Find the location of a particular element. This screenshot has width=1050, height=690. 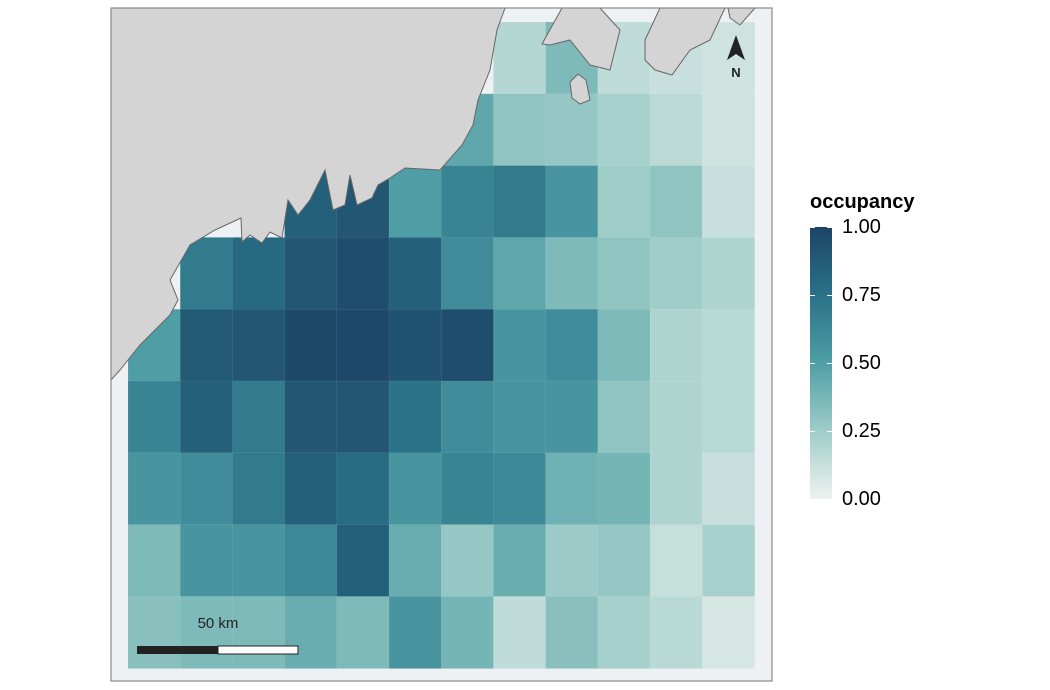

scale-bar: 50 km is located at coordinates (218, 635).